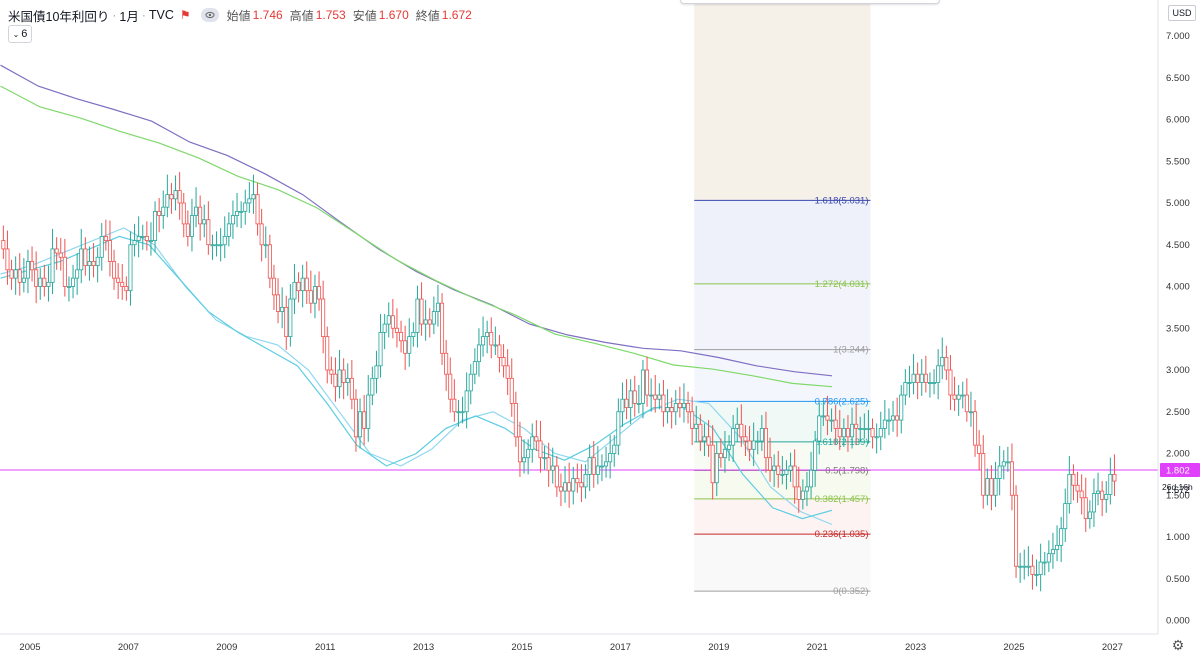 This screenshot has height=664, width=1200. What do you see at coordinates (1178, 471) in the screenshot?
I see `hline-price-label: 1.802` at bounding box center [1178, 471].